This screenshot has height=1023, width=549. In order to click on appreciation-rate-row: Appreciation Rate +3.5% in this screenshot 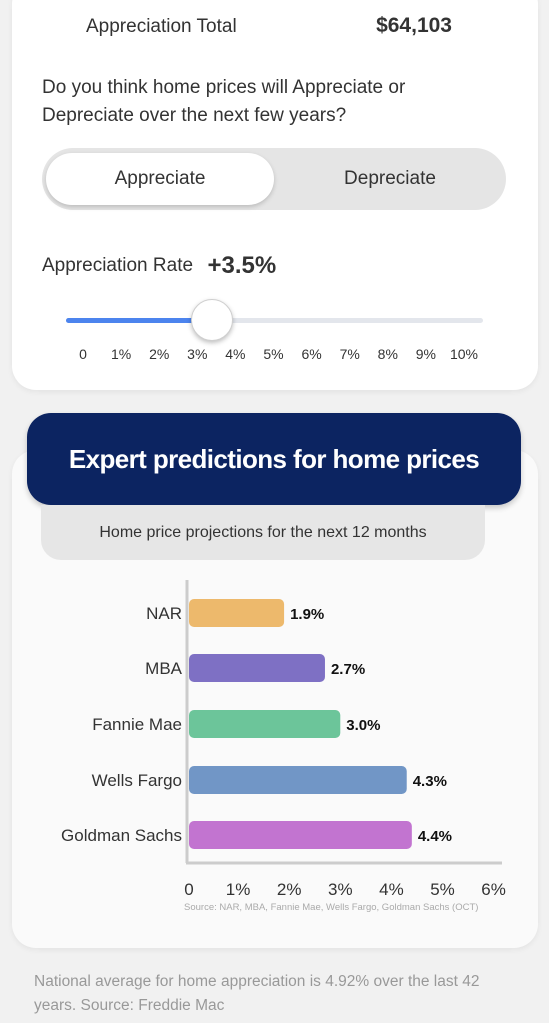, I will do `click(159, 267)`.